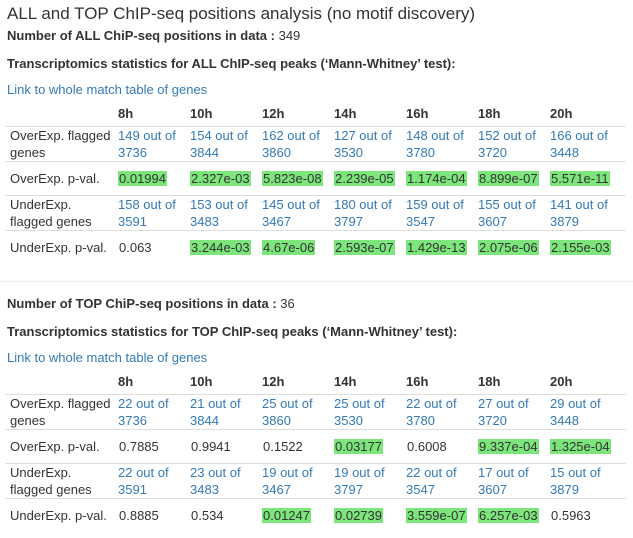 This screenshot has height=538, width=633. Describe the element at coordinates (287, 481) in the screenshot. I see `gene-count-link: 19 out of 3467` at that location.